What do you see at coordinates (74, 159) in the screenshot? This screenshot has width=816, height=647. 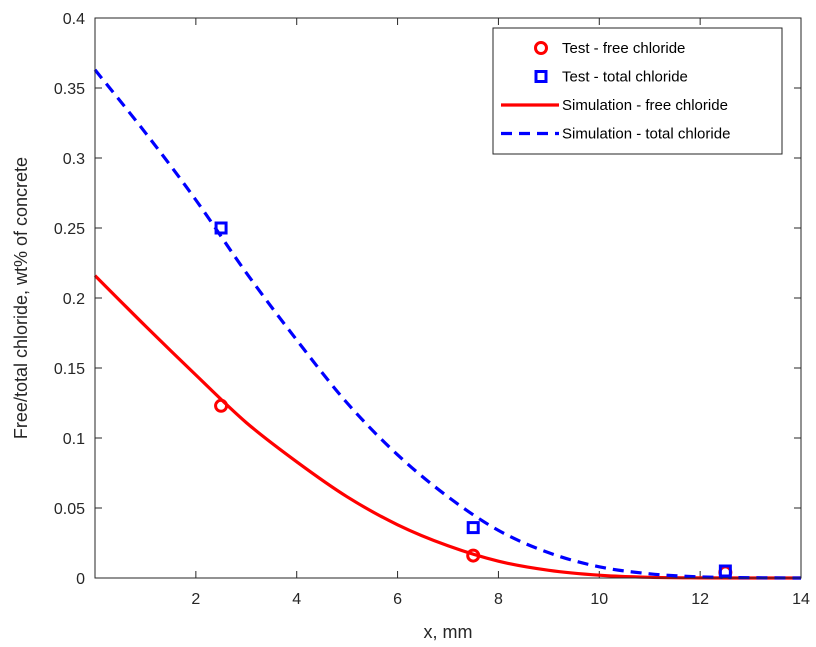 I see `y-tick-label: 0.3` at bounding box center [74, 159].